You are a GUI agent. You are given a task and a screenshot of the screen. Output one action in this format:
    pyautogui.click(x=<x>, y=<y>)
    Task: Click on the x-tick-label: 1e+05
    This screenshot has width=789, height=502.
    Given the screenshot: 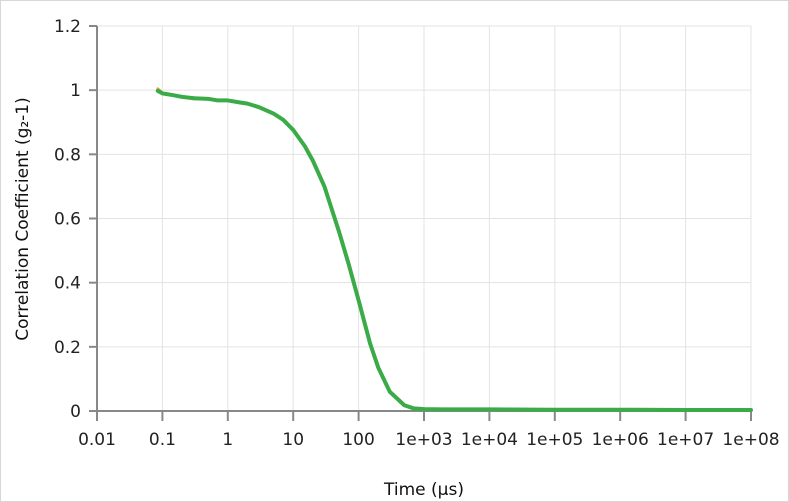 What is the action you would take?
    pyautogui.click(x=554, y=440)
    